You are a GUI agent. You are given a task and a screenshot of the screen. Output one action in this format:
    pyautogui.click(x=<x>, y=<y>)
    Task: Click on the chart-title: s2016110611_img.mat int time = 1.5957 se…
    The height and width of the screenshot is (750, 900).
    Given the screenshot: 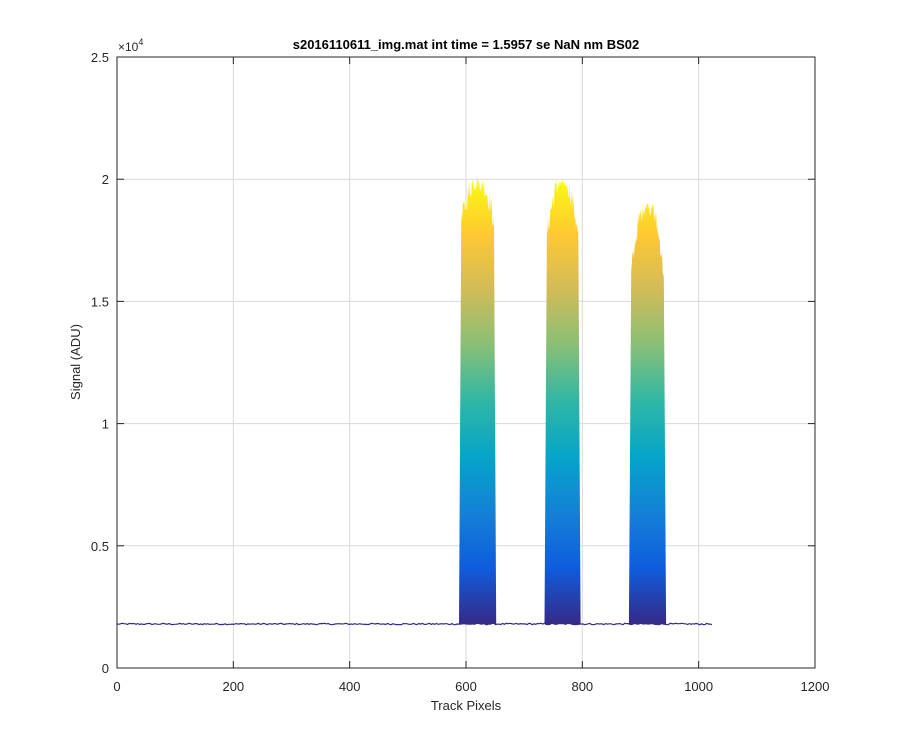 What is the action you would take?
    pyautogui.click(x=466, y=44)
    